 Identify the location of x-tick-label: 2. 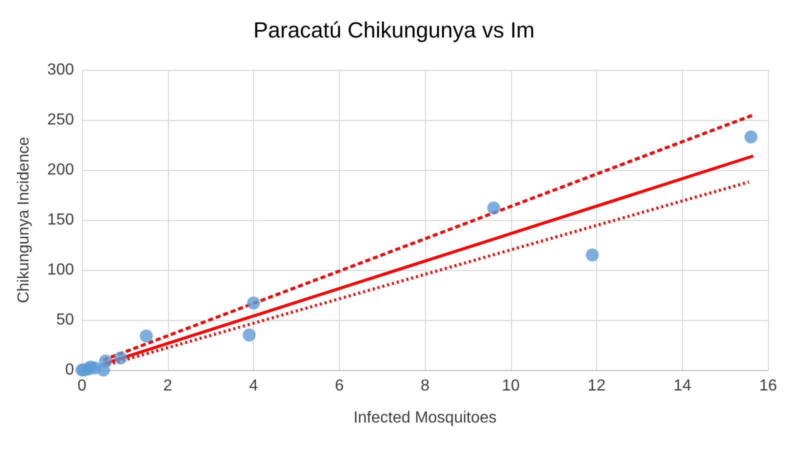
(167, 386).